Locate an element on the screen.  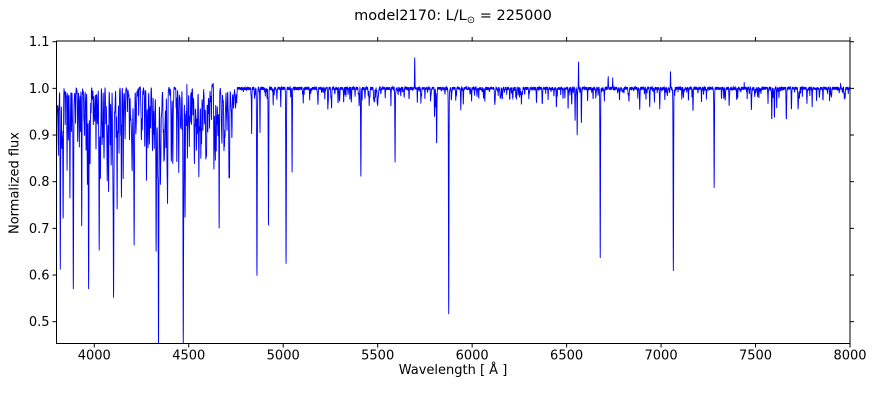
sun-symbol: ⊙ is located at coordinates (471, 20).